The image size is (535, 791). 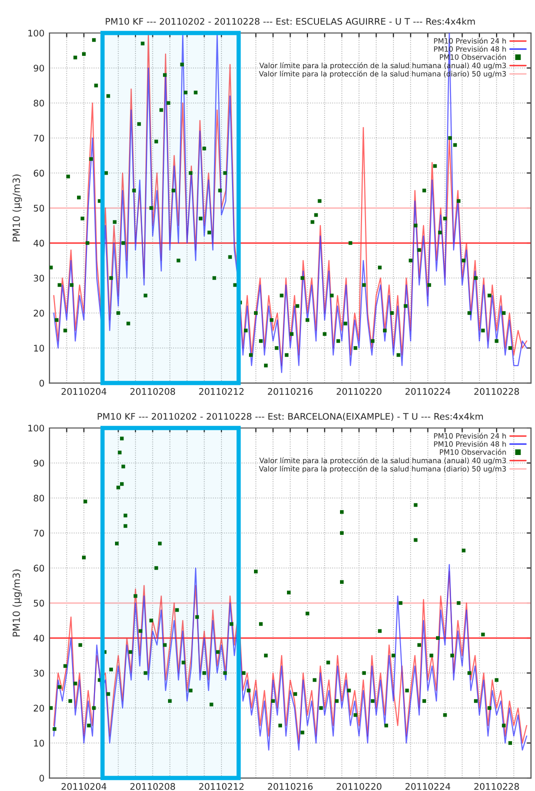 What do you see at coordinates (290, 21) in the screenshot?
I see `chart-title: PM10 KF --- 20110202 - 20110228 --- Est: ESCUELAS AGUIRRE - U T --- Res:4x4km` at bounding box center [290, 21].